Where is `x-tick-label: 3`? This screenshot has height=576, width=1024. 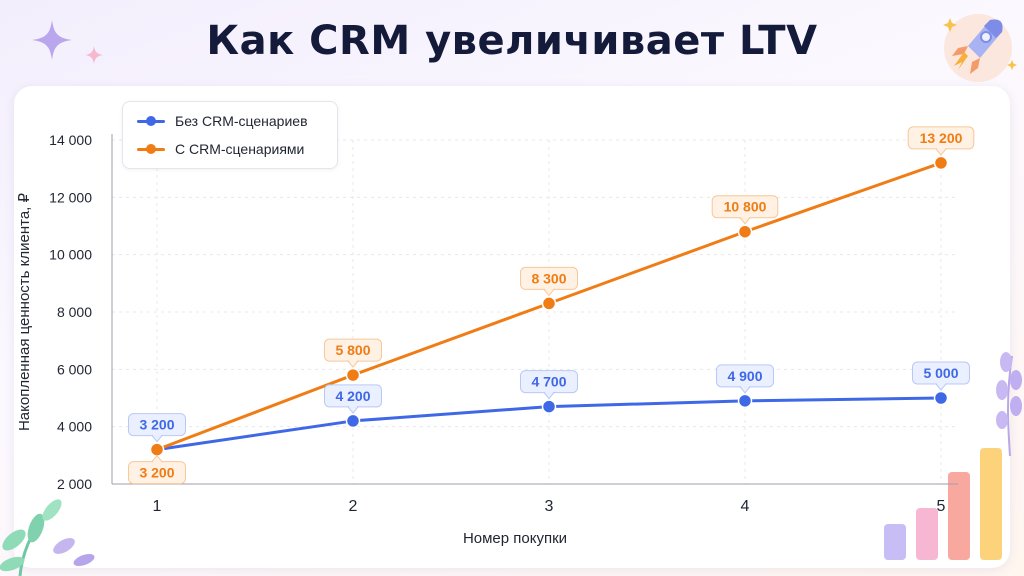
x-tick-label: 3 is located at coordinates (549, 506).